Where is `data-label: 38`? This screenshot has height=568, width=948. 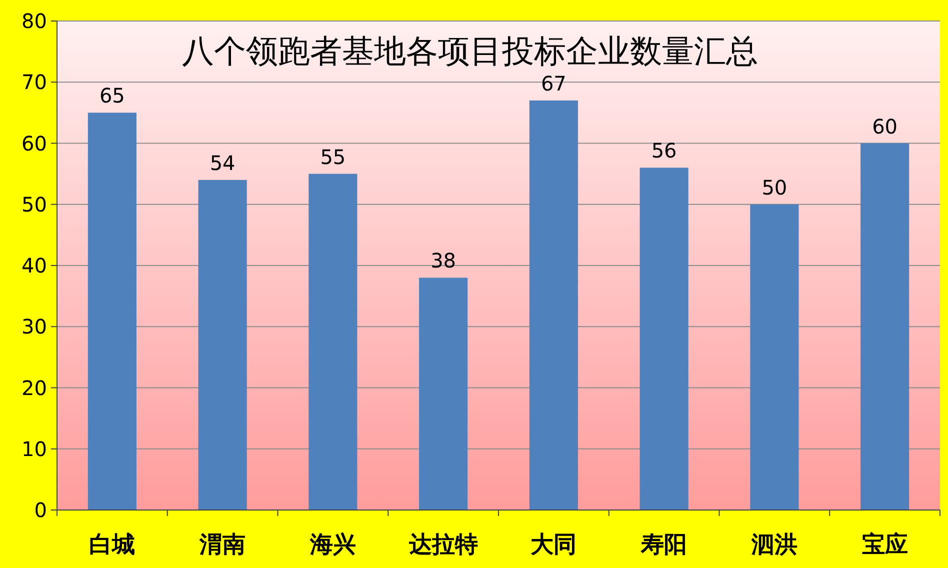 data-label: 38 is located at coordinates (443, 260).